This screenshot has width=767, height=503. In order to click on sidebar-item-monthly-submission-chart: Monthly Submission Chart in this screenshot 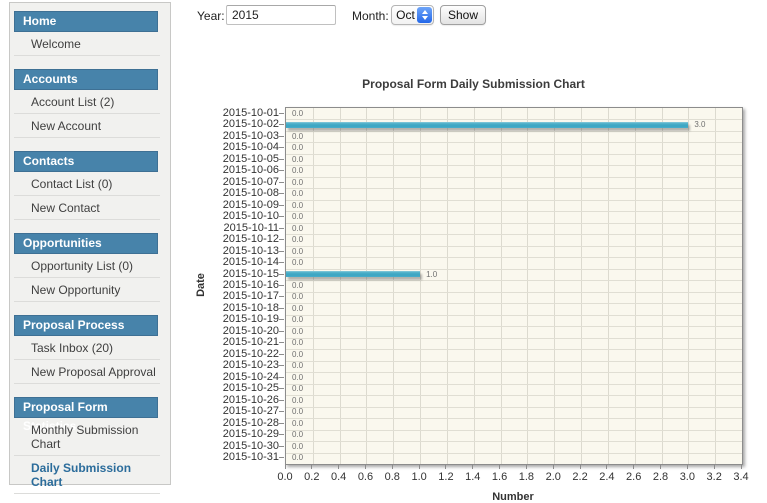, I will do `click(87, 437)`.